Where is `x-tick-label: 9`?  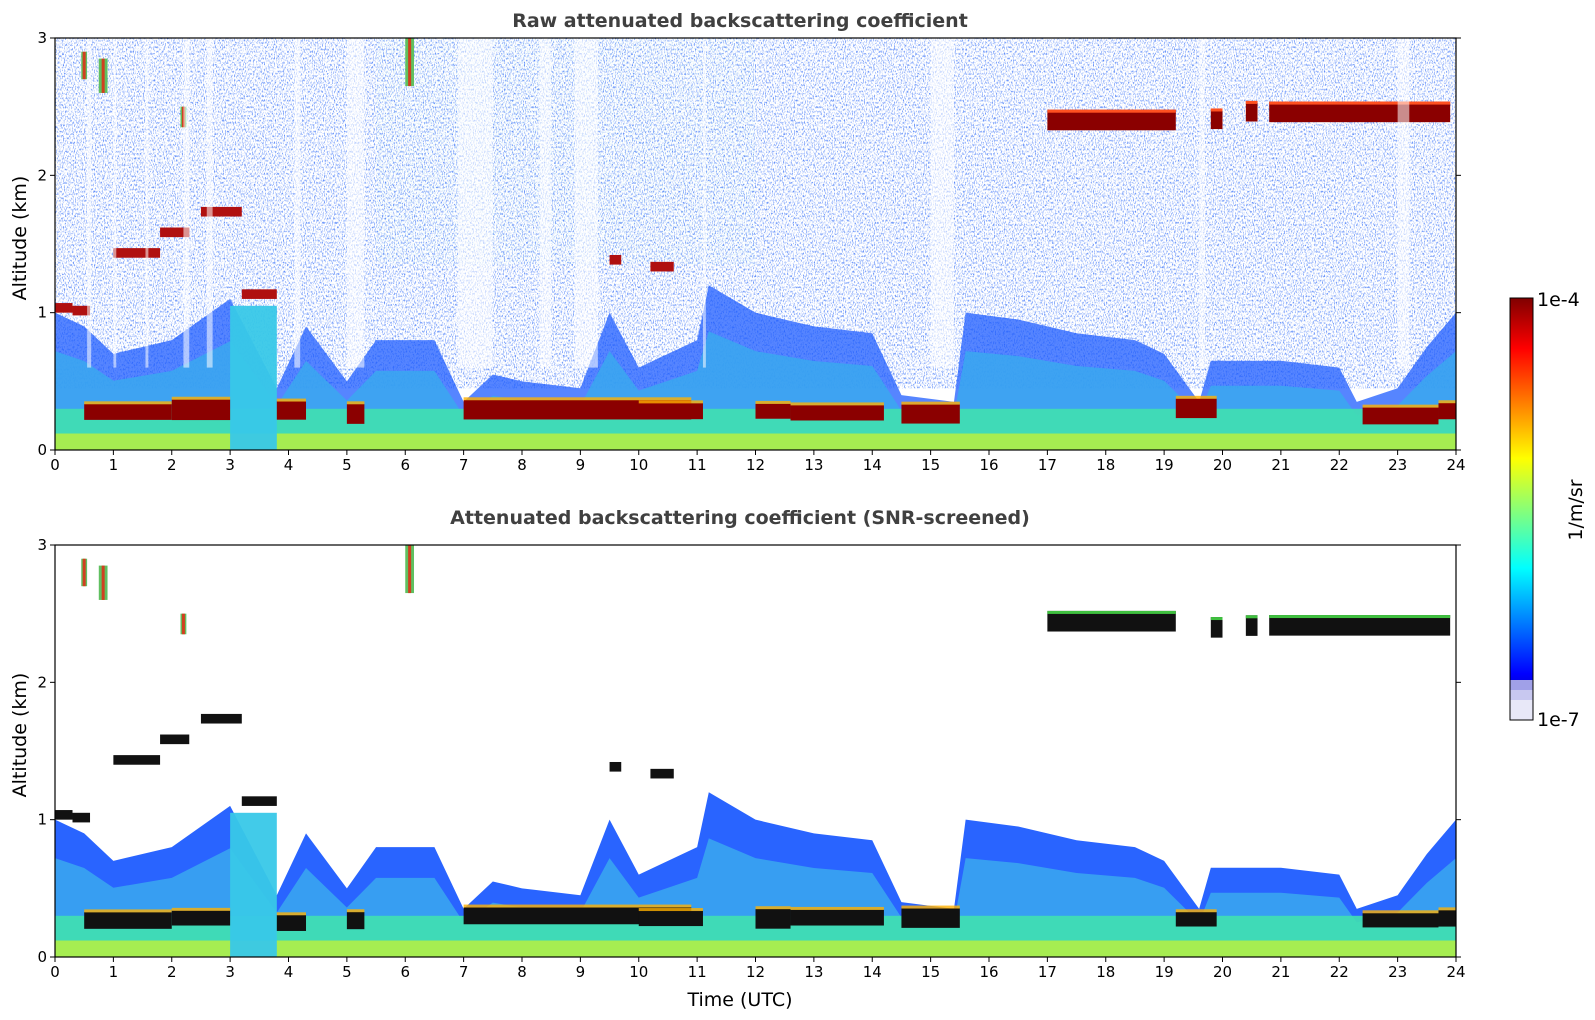 x-tick-label: 9 is located at coordinates (581, 465).